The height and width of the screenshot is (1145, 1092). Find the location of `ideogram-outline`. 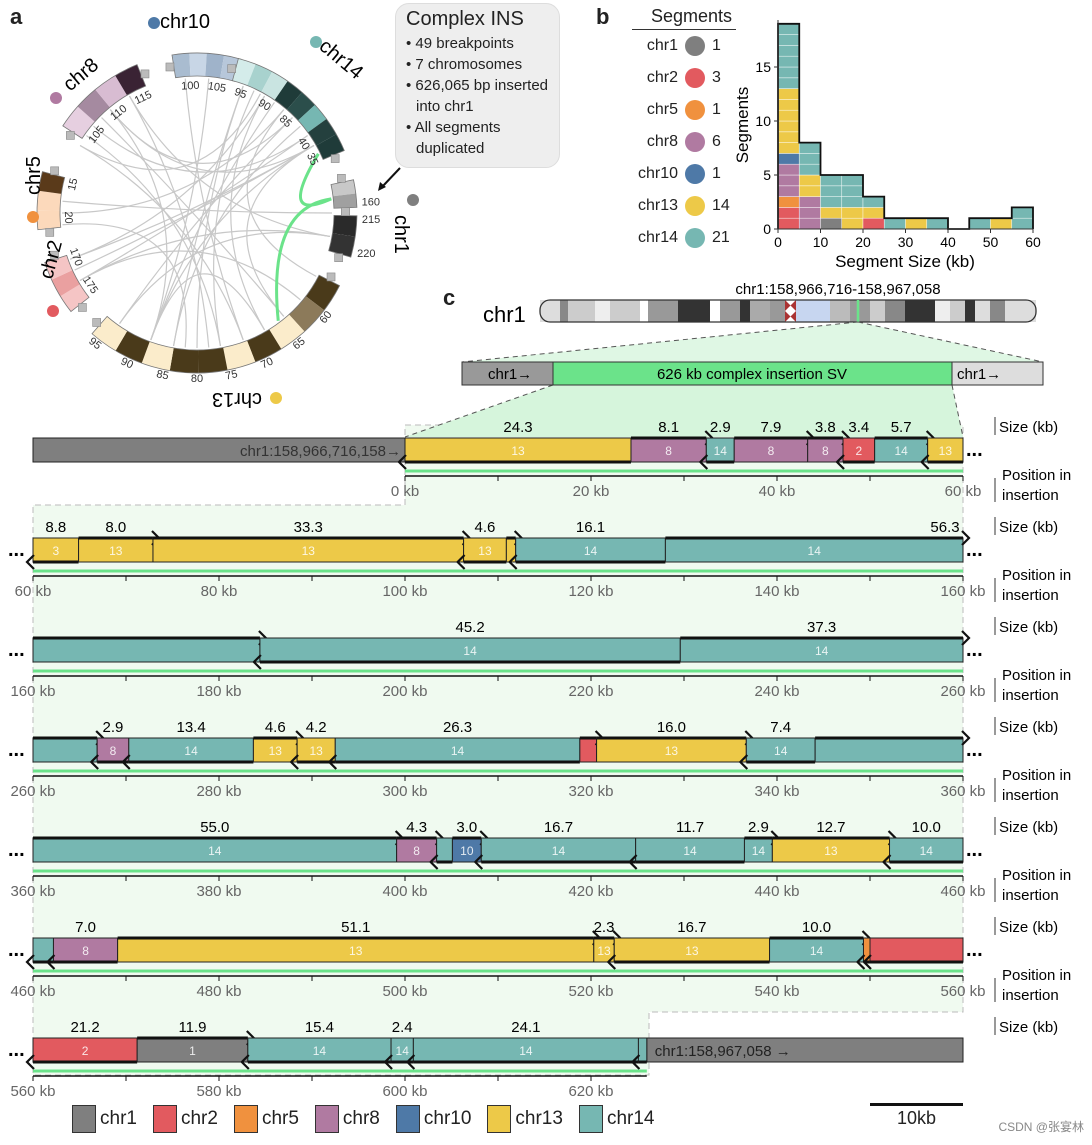

ideogram-outline is located at coordinates (788, 311).